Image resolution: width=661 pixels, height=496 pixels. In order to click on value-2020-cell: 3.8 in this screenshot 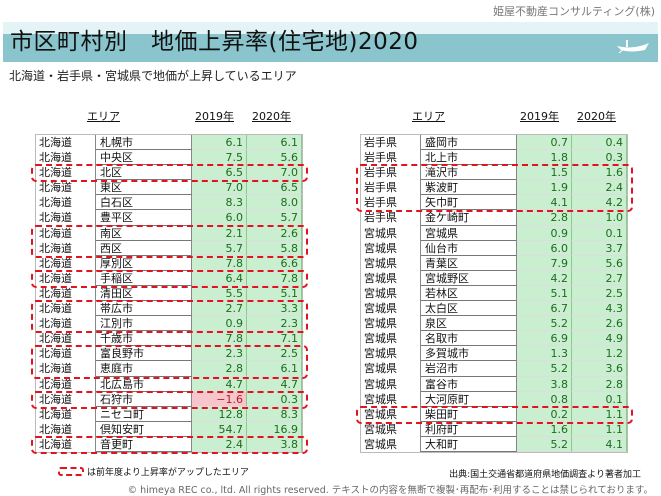, I will do `click(274, 444)`.